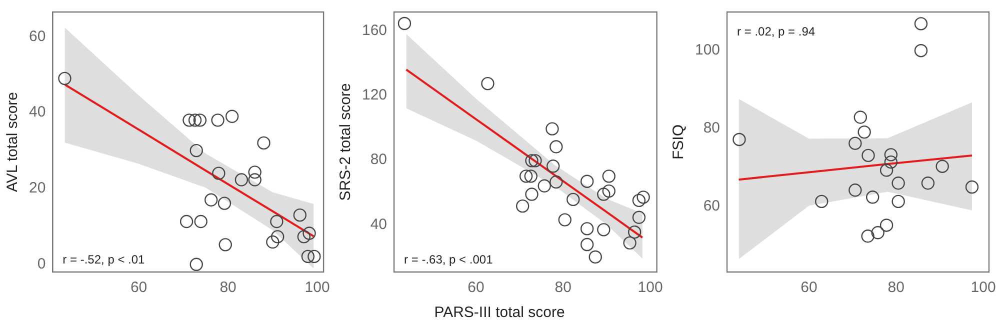  What do you see at coordinates (375, 30) in the screenshot?
I see `y-tick-label: 160` at bounding box center [375, 30].